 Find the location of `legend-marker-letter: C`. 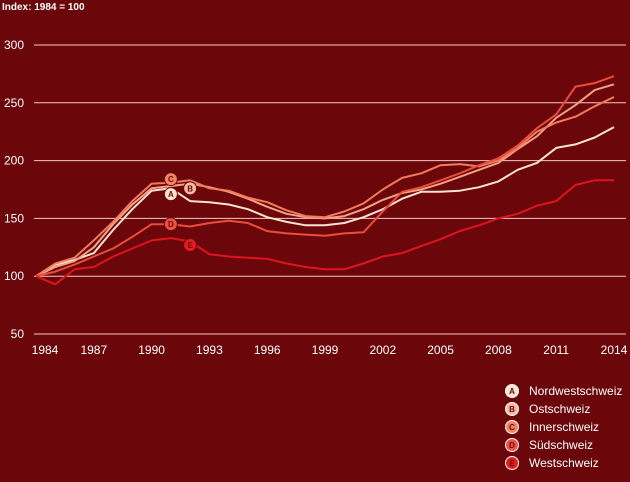

legend-marker-letter: C is located at coordinates (512, 427).